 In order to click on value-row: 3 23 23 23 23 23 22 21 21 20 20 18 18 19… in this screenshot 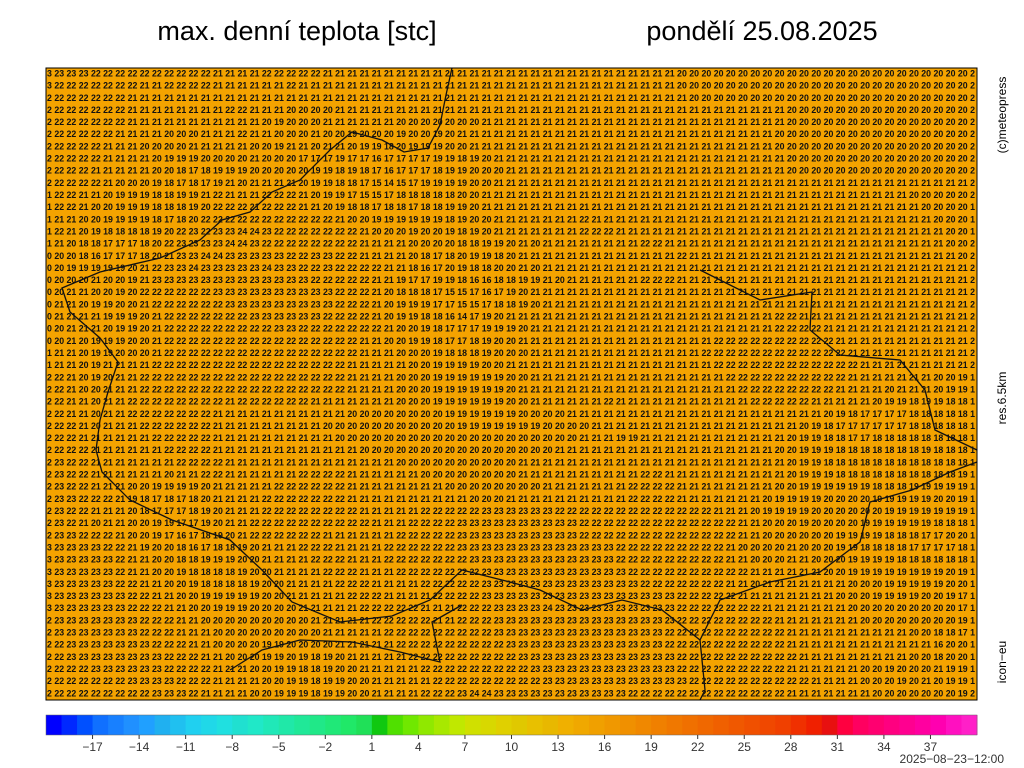, I will do `click(511, 560)`.